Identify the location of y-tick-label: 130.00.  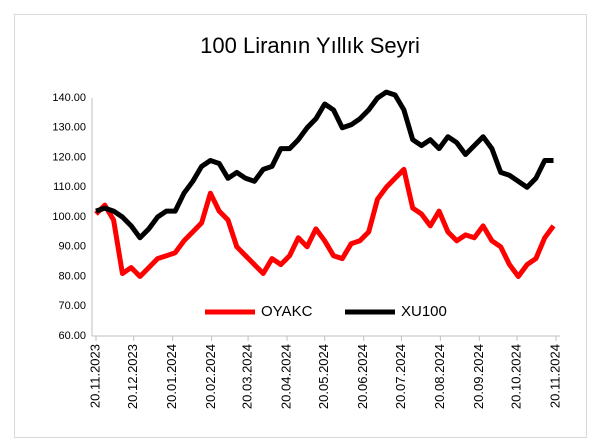
(69, 128).